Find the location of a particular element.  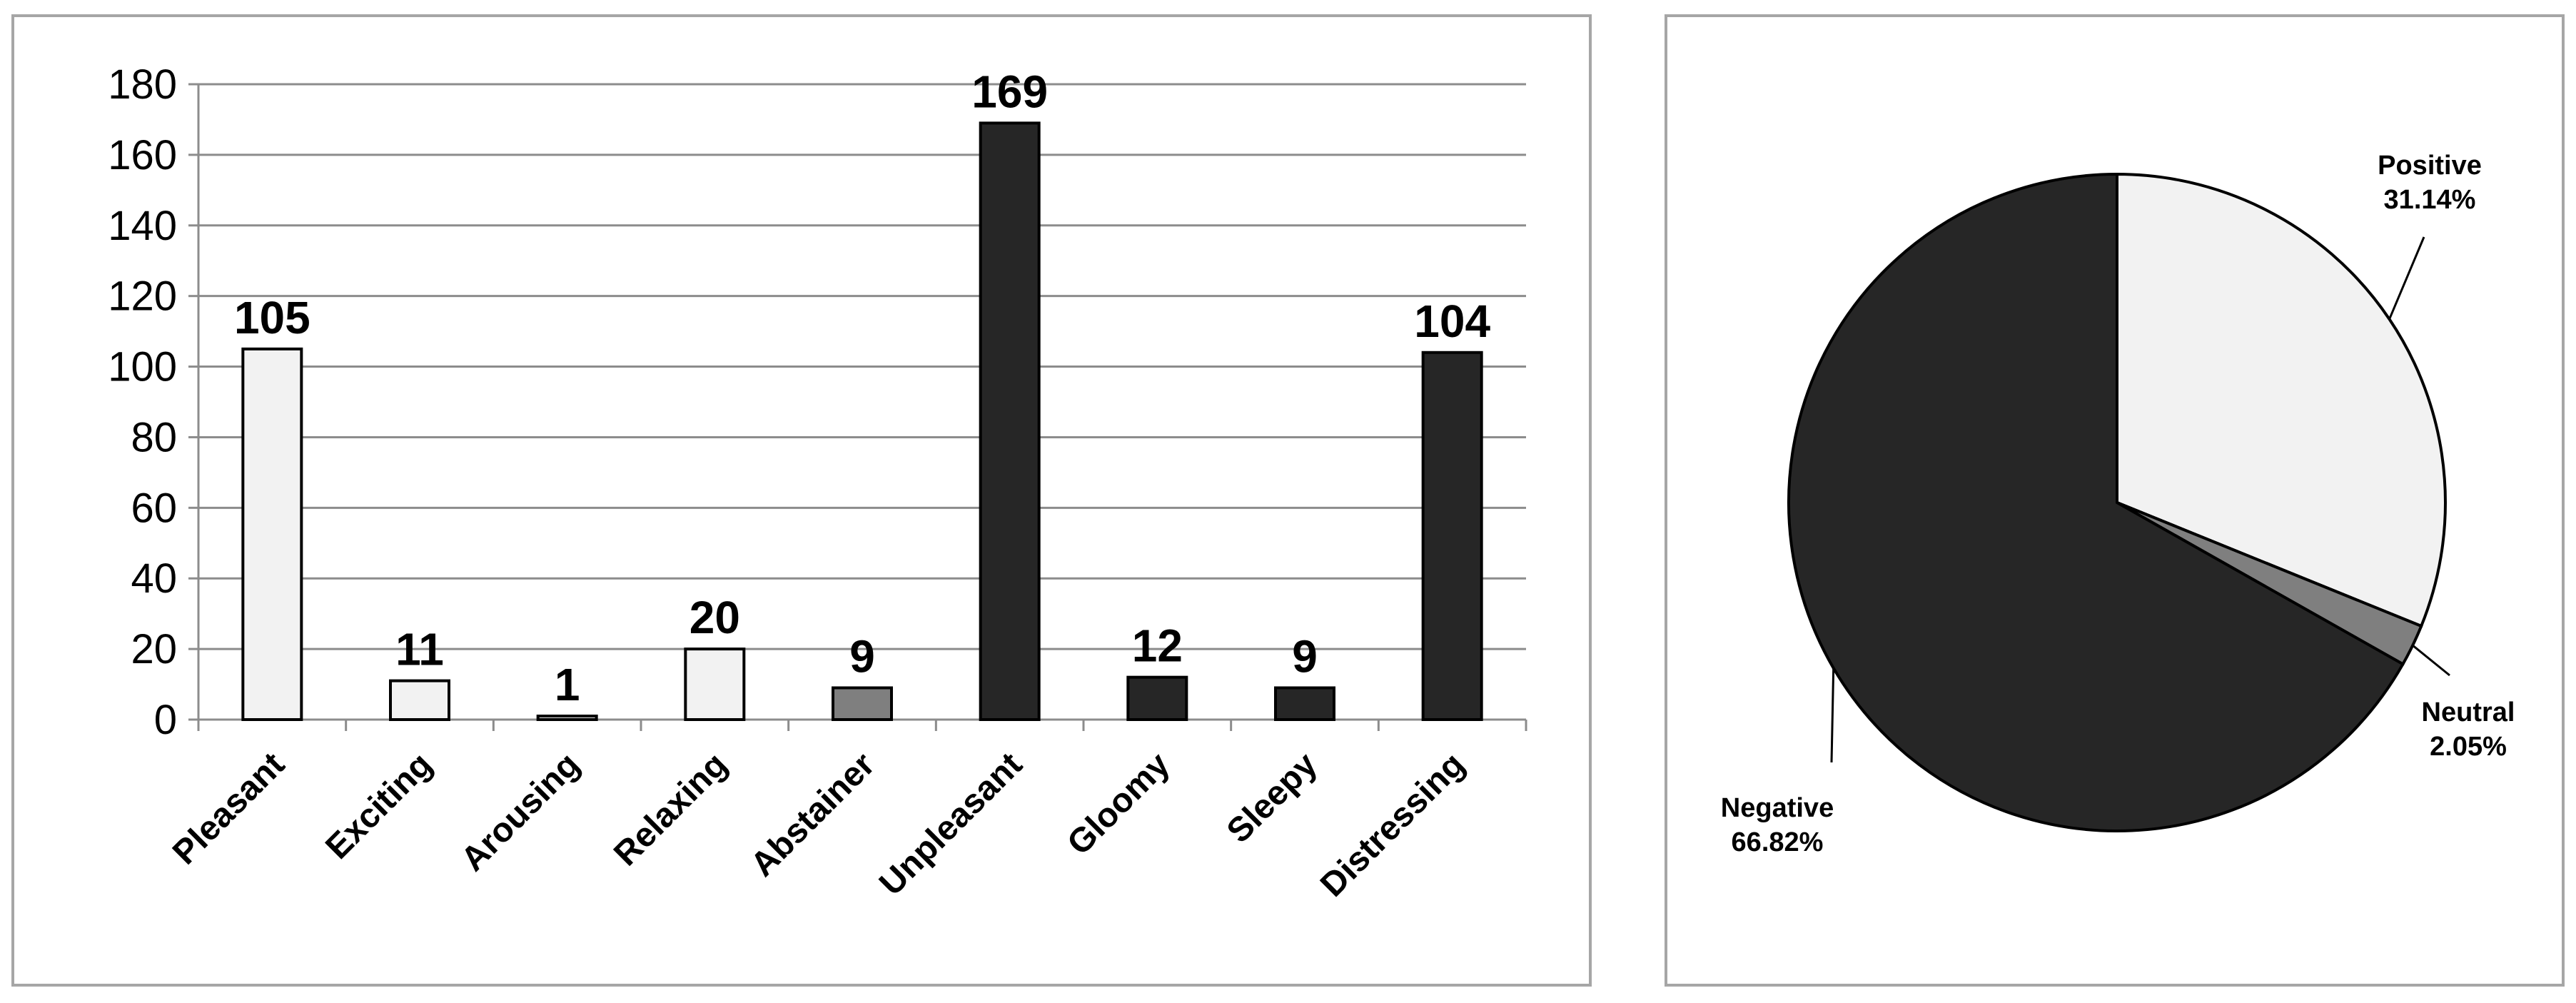

data-label: 20 is located at coordinates (715, 617).